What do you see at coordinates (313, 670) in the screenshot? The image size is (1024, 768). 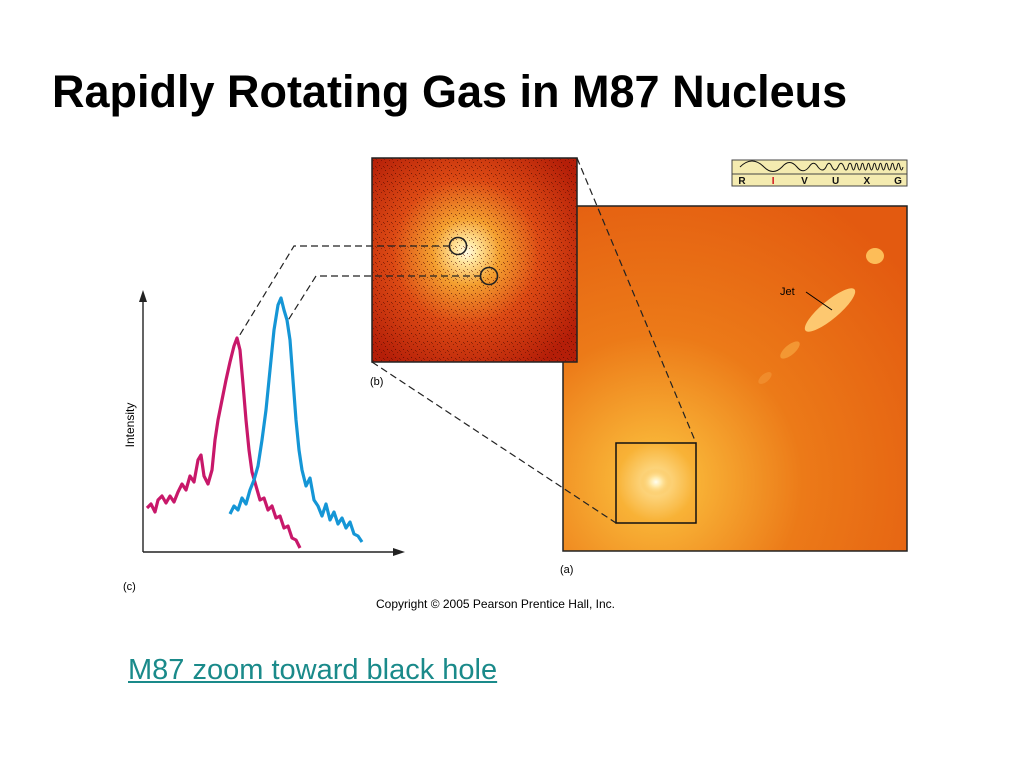 I see `zoom-link: M87 zoom toward black hole` at bounding box center [313, 670].